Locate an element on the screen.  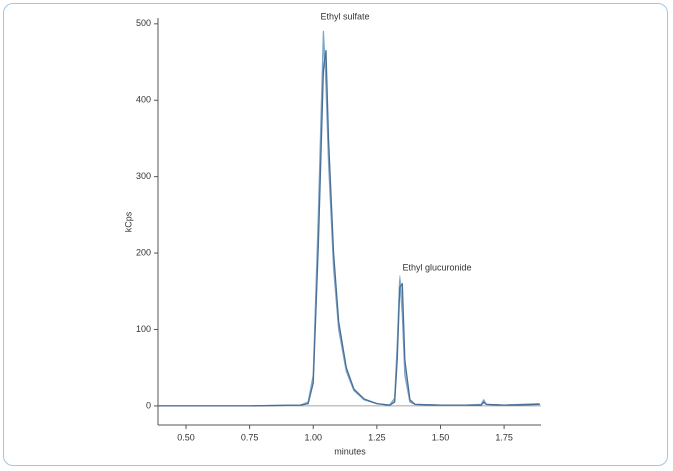
x-tick-label: 1.00 is located at coordinates (313, 437).